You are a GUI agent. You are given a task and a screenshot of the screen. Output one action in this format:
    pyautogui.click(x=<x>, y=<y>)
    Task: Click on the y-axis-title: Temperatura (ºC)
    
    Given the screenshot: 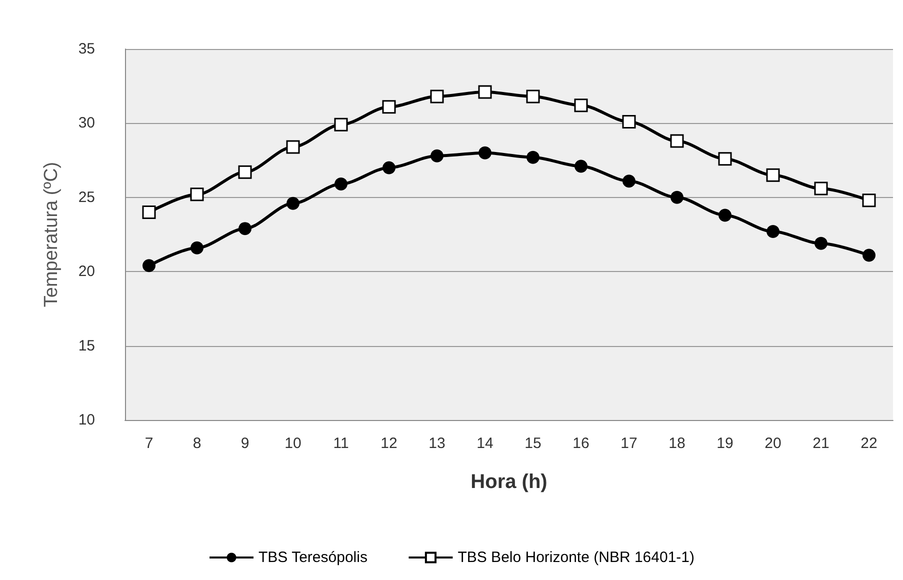 What is the action you would take?
    pyautogui.click(x=51, y=235)
    